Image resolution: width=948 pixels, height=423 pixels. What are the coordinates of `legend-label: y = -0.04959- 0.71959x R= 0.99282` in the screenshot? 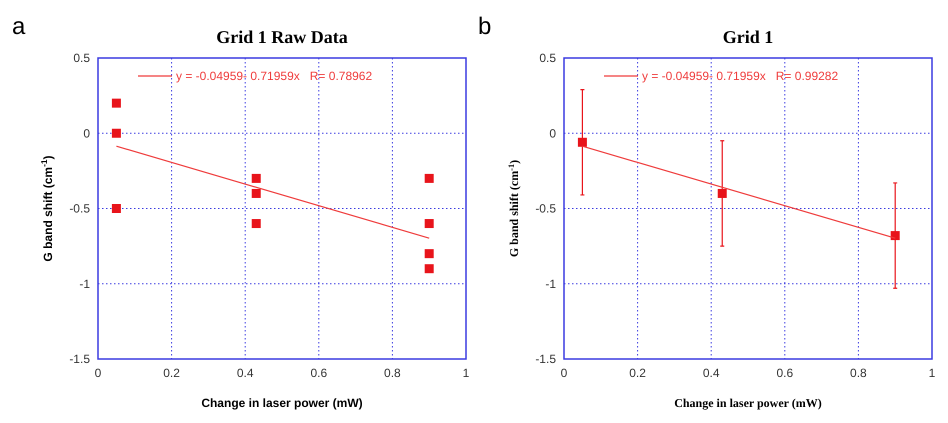 It's located at (740, 76).